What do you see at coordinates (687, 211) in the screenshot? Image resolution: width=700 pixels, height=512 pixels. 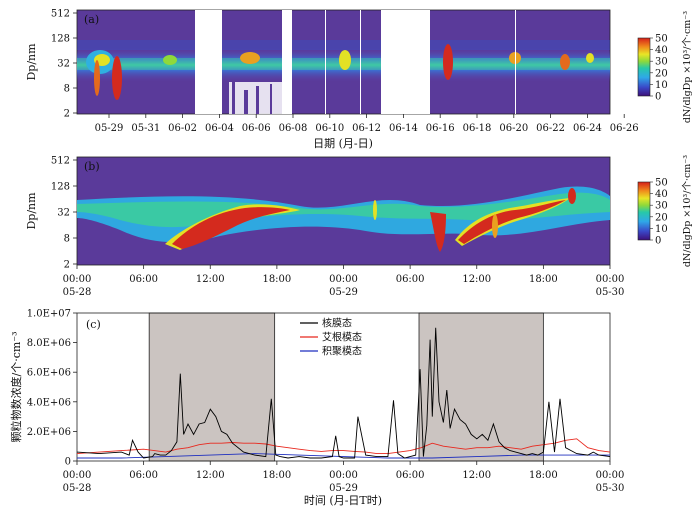 I see `panel-b-colorbar-label: dN/dlgDp ×10³/个·cm⁻³` at bounding box center [687, 211].